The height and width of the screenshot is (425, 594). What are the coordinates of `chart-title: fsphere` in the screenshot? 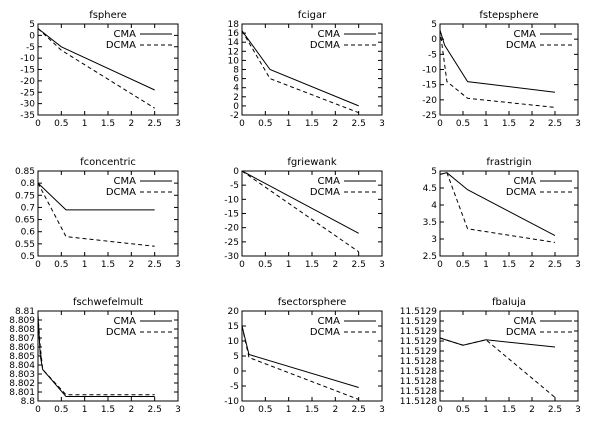 It's located at (108, 15).